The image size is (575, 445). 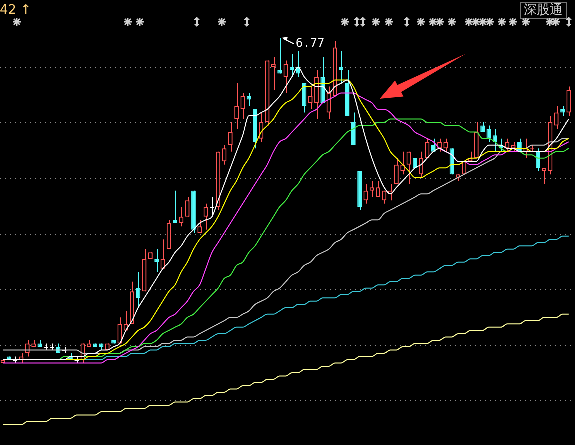 I want to click on annotation: 6.77, so click(x=310, y=43).